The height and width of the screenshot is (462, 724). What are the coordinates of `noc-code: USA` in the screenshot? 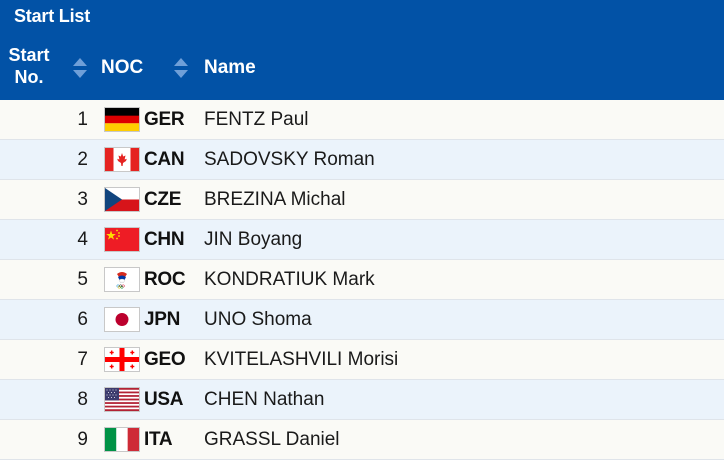 It's located at (164, 399).